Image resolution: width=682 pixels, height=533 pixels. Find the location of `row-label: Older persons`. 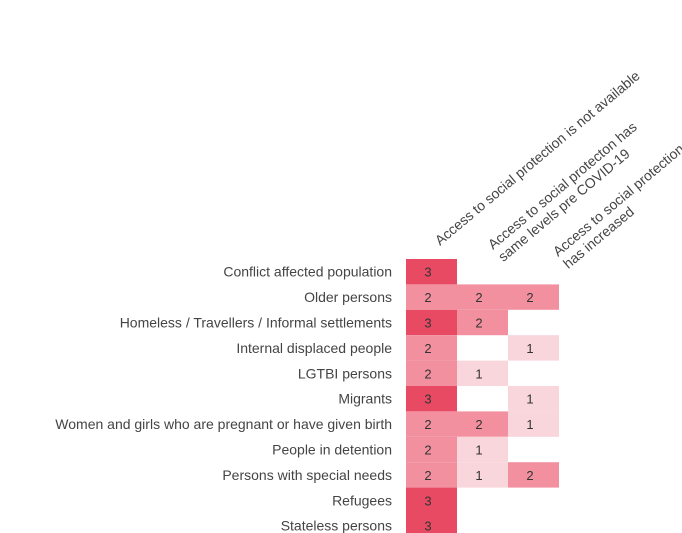

row-label: Older persons is located at coordinates (348, 297).